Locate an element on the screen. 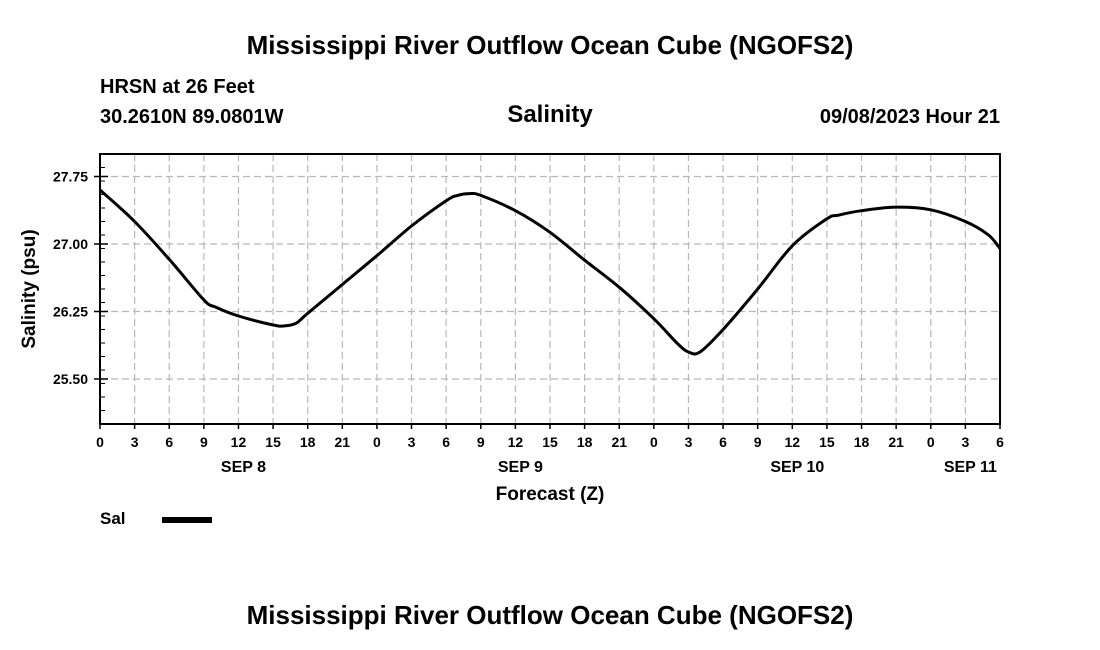 The width and height of the screenshot is (1100, 650). legend-label: Sal is located at coordinates (113, 518).